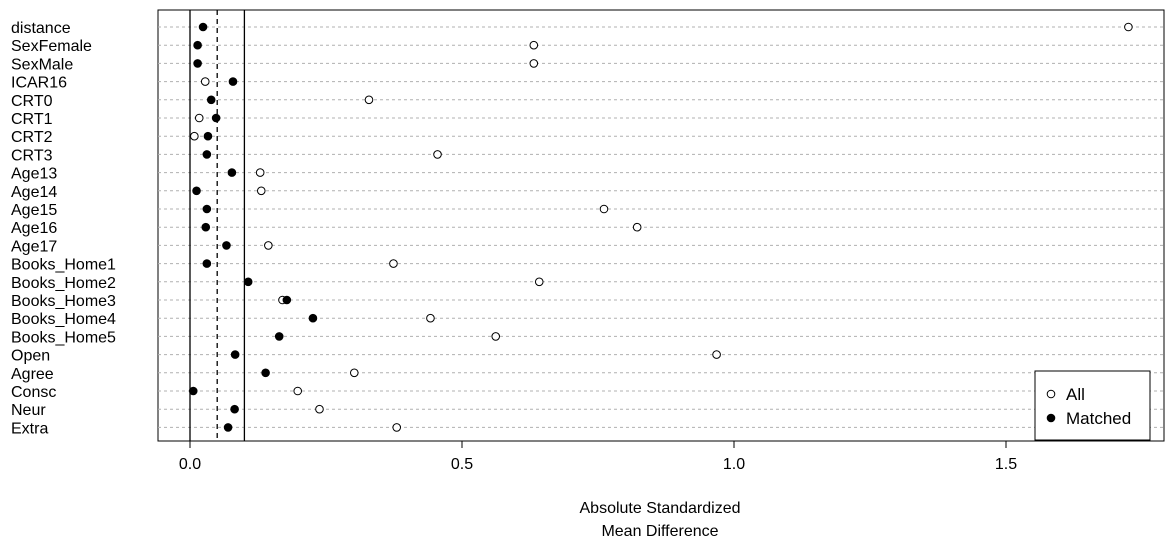 The image size is (1165, 543). What do you see at coordinates (190, 464) in the screenshot?
I see `x-tick-label: 0.0` at bounding box center [190, 464].